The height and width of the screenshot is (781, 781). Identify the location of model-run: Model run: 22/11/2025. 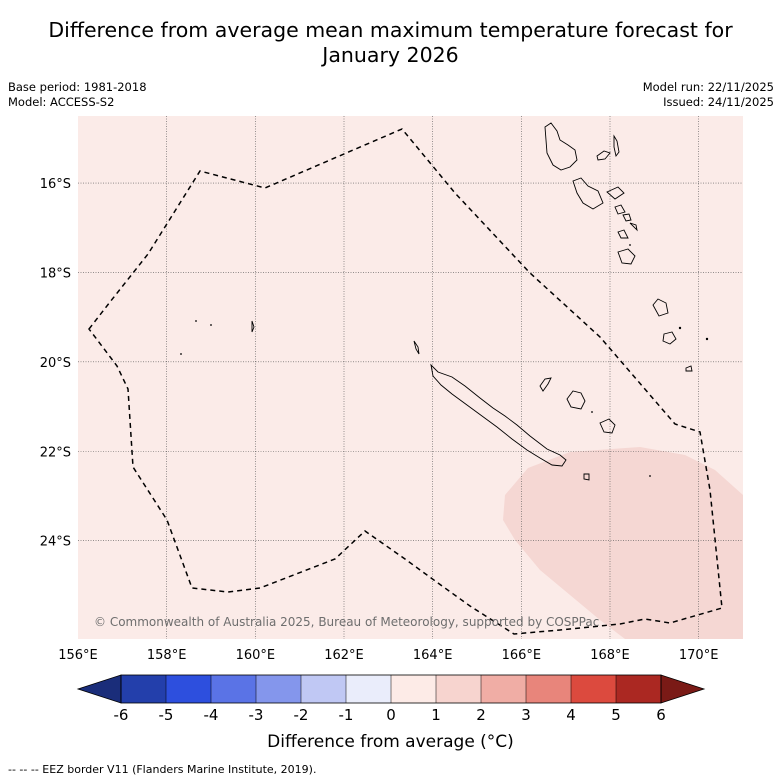
(708, 87).